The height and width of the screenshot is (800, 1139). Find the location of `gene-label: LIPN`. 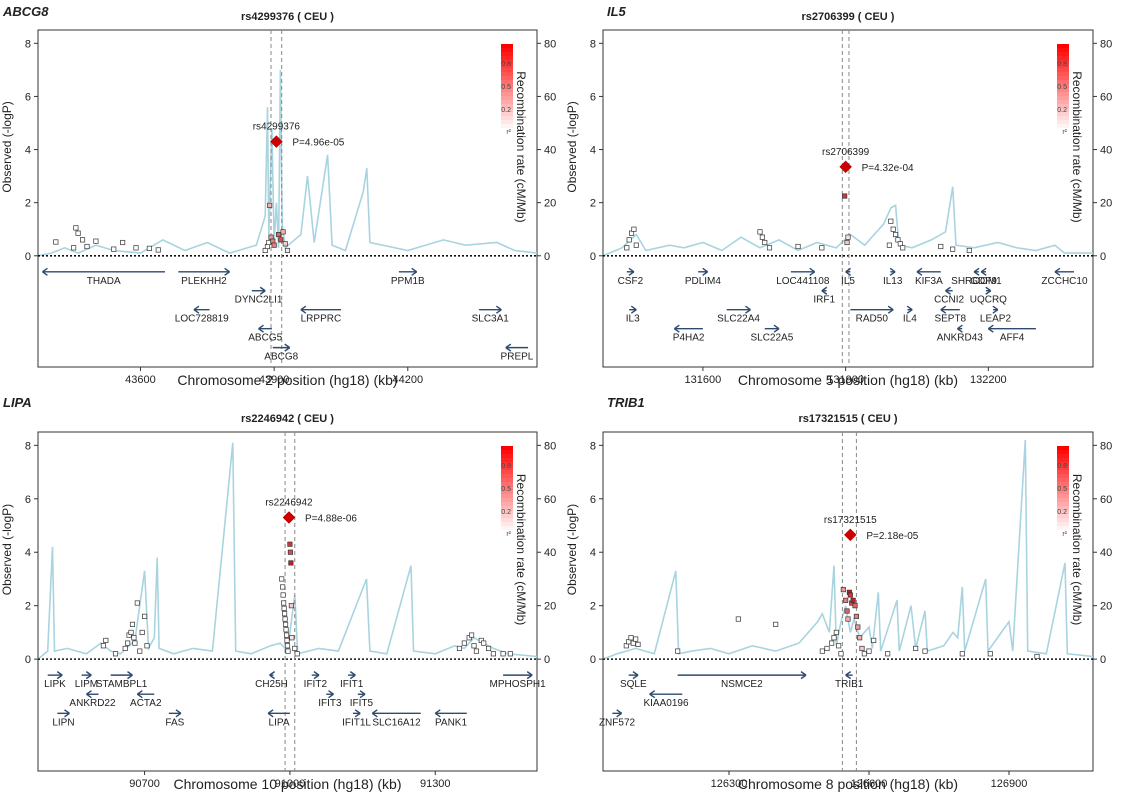

gene-label: LIPN is located at coordinates (63, 722).